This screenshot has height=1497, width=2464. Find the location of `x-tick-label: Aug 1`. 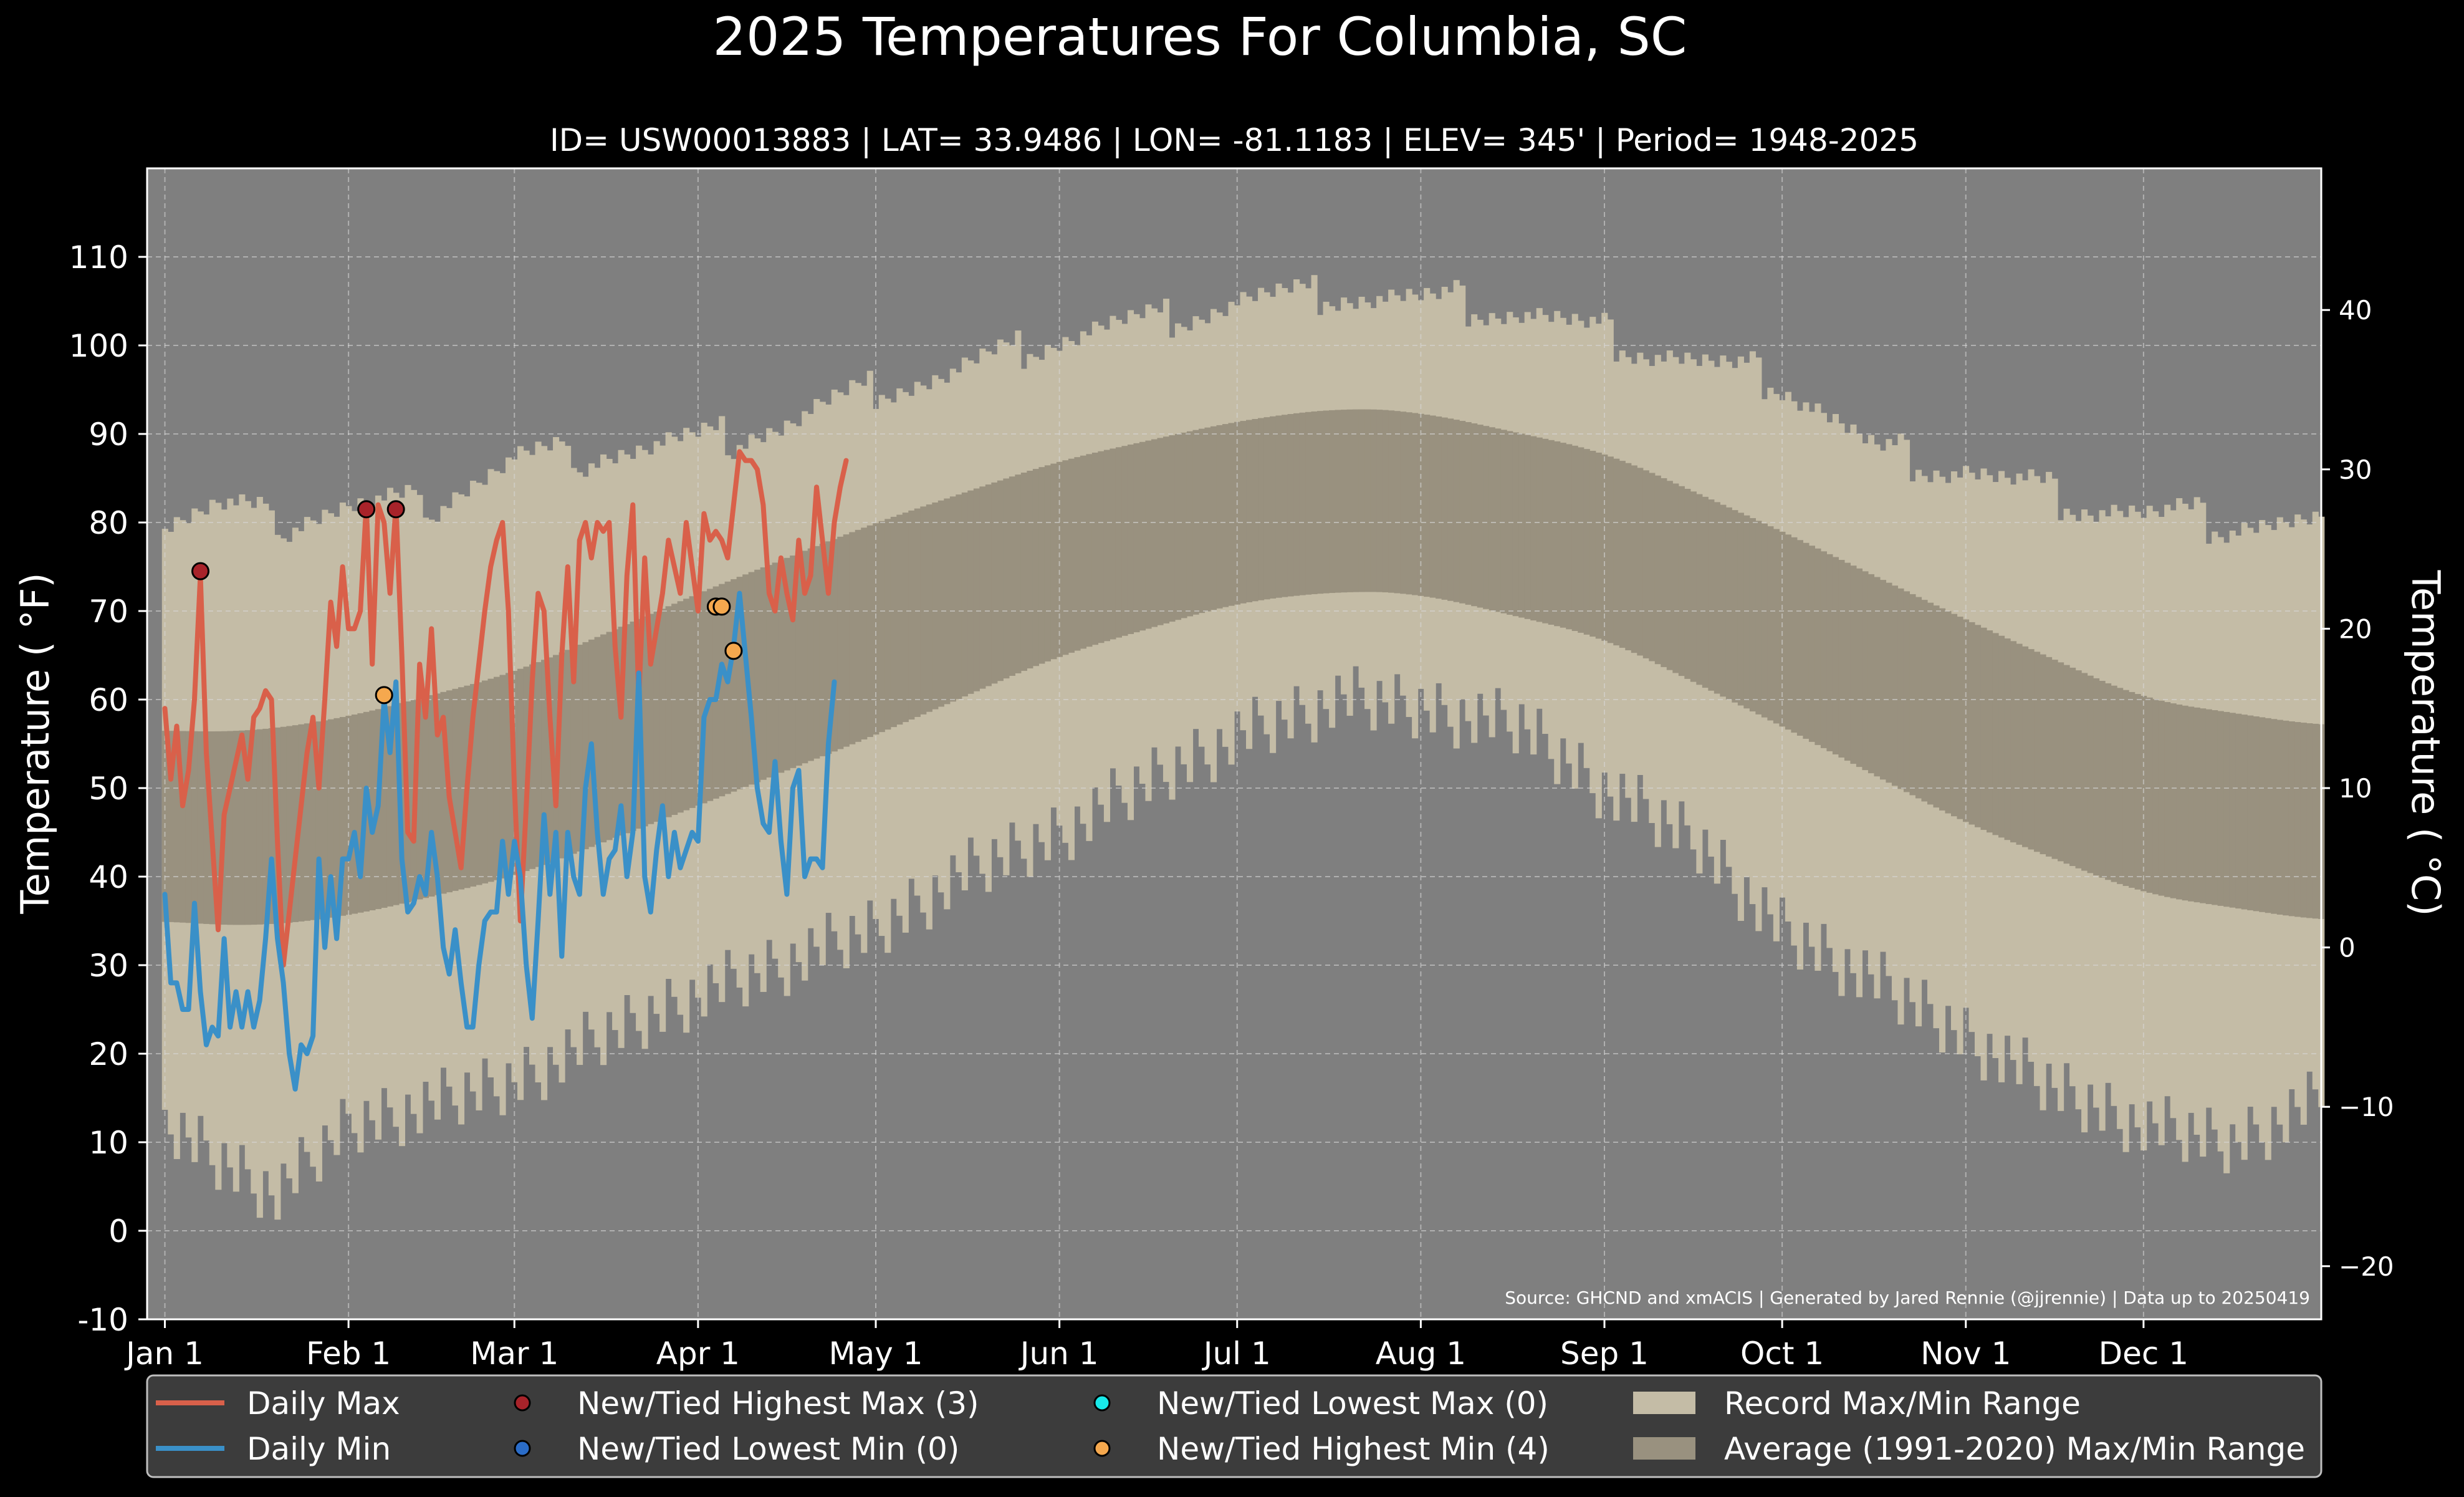

x-tick-label: Aug 1 is located at coordinates (1421, 1354).